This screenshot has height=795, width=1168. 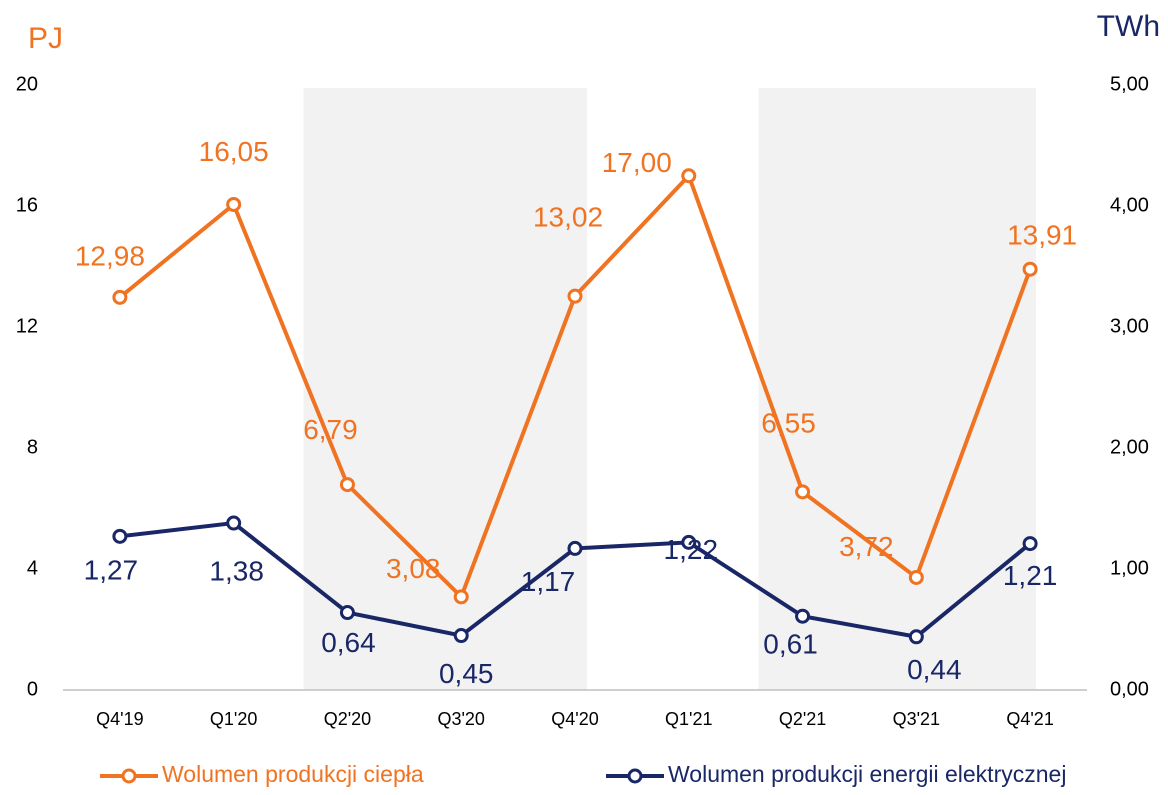 I want to click on x-tick-label: Q4'19, so click(x=119, y=719).